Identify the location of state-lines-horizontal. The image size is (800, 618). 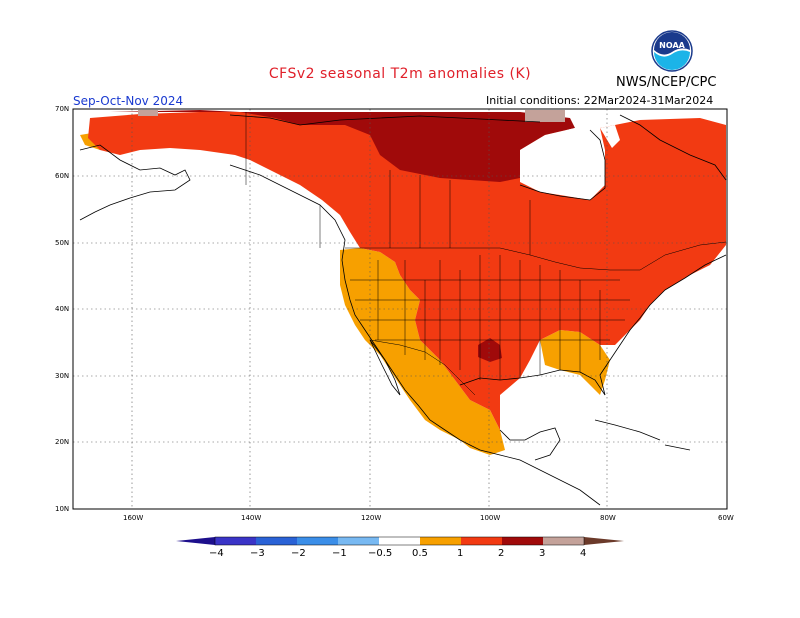
(490, 310).